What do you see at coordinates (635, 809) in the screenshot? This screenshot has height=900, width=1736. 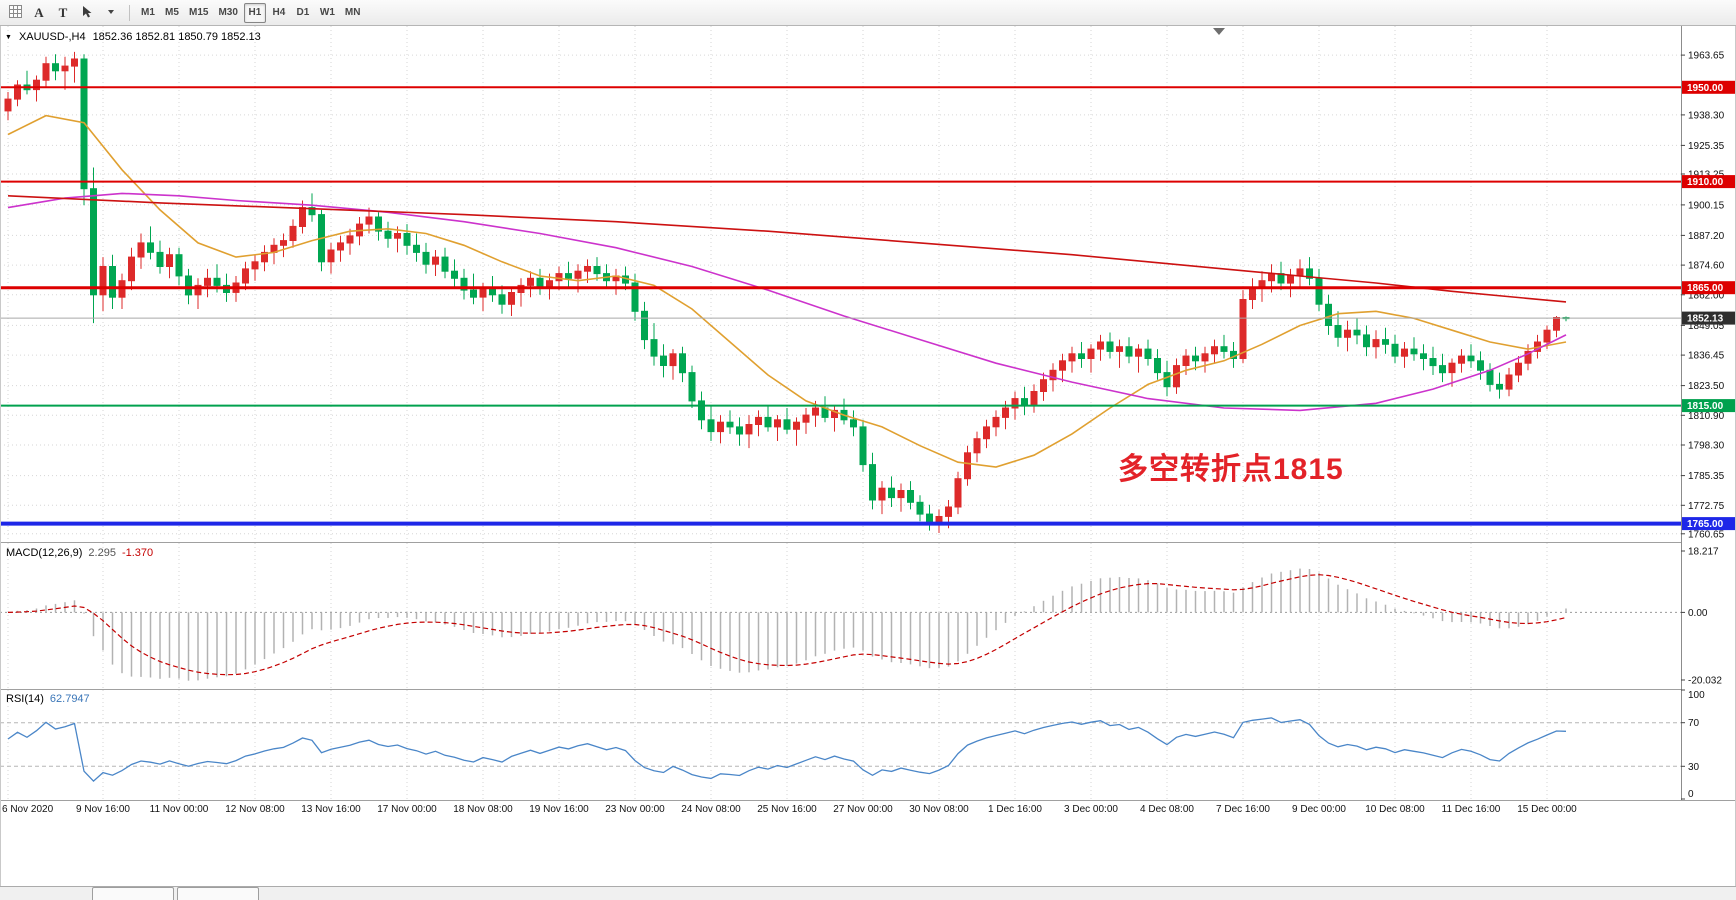 I see `time-axis-label: 23 Nov 00:00` at bounding box center [635, 809].